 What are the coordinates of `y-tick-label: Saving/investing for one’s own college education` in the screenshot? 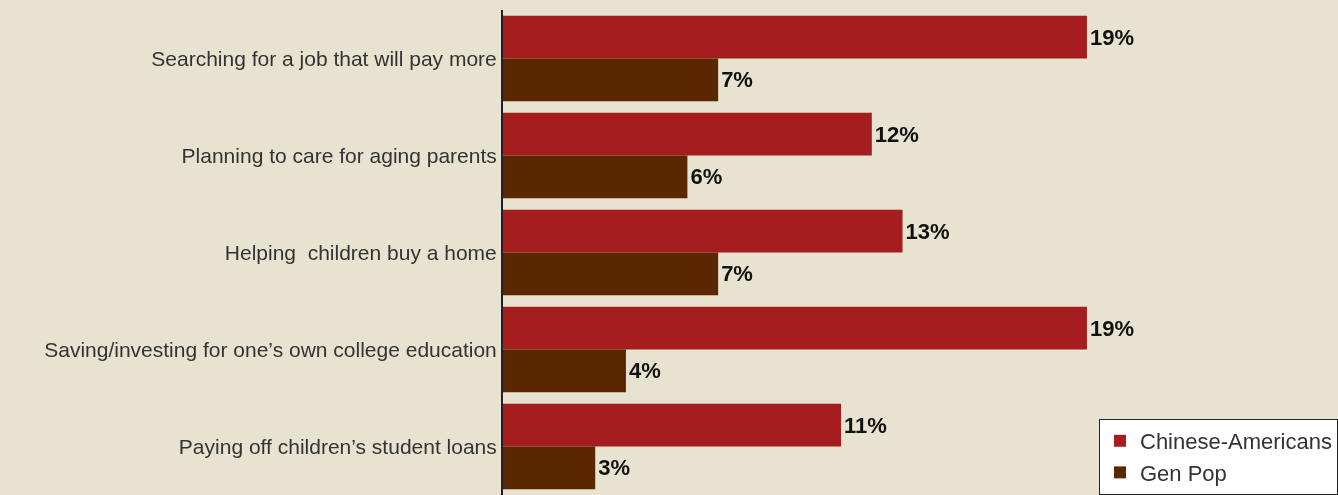 It's located at (270, 349).